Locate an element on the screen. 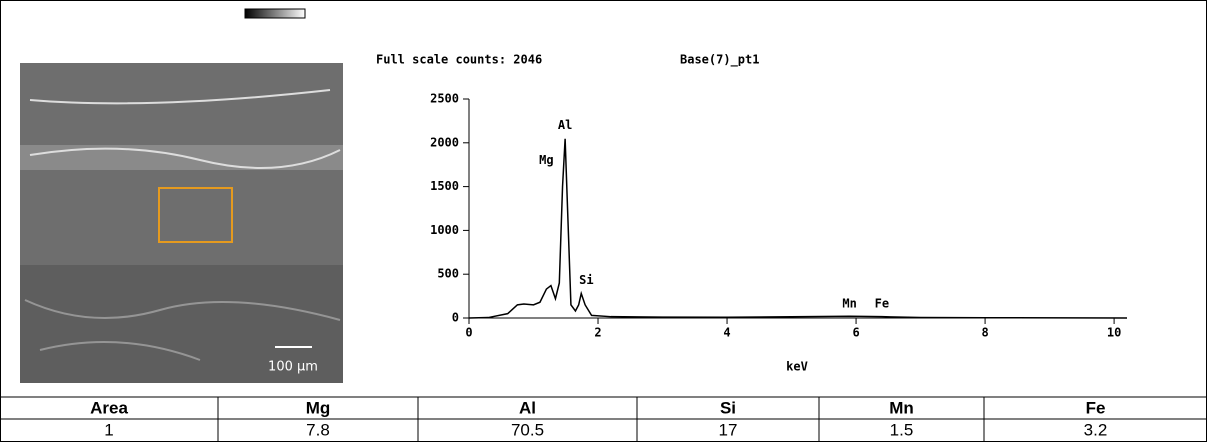  peak-label: Fe is located at coordinates (882, 303).